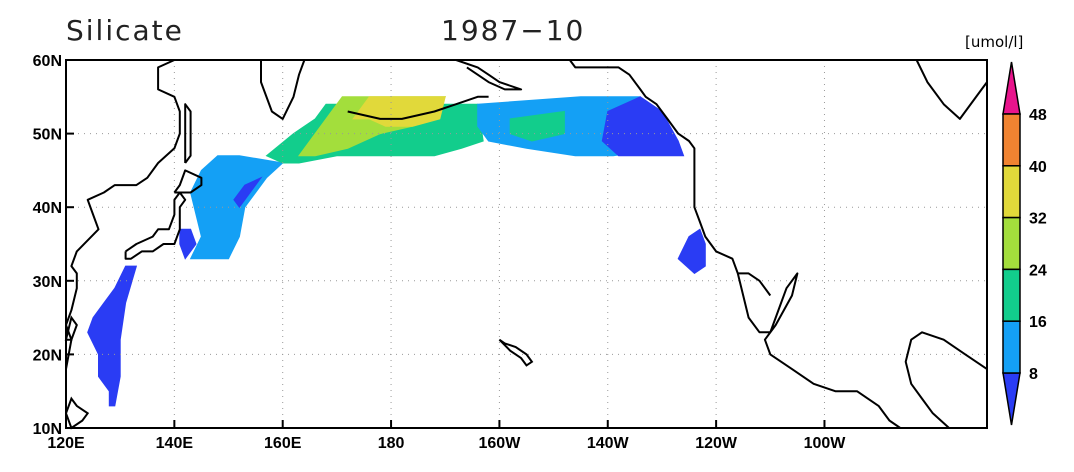 The width and height of the screenshot is (1074, 472). Describe the element at coordinates (691, 251) in the screenshot. I see `field-baja-offshore` at that location.